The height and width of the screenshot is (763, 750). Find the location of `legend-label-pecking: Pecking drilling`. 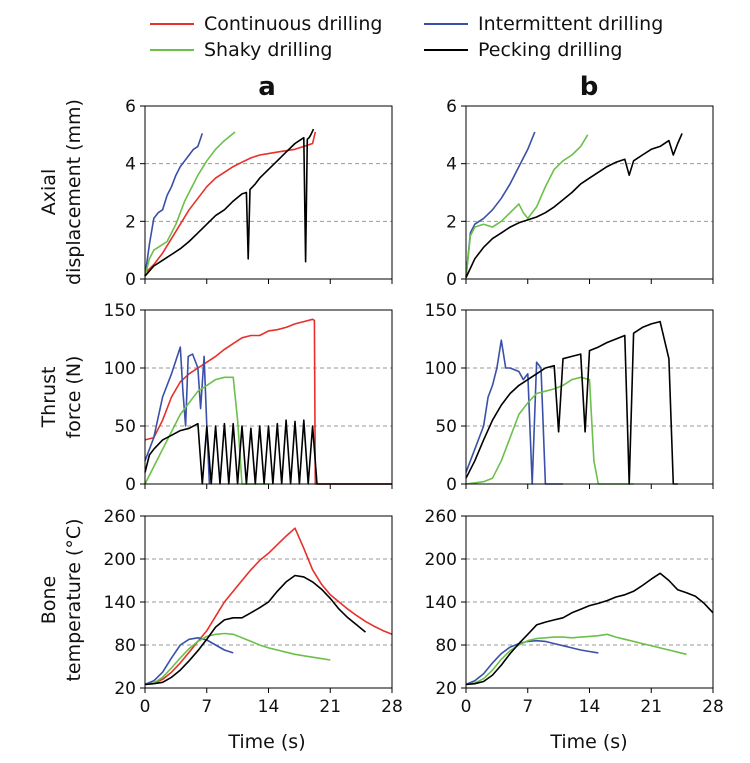

legend-label-pecking: Pecking drilling is located at coordinates (550, 50).